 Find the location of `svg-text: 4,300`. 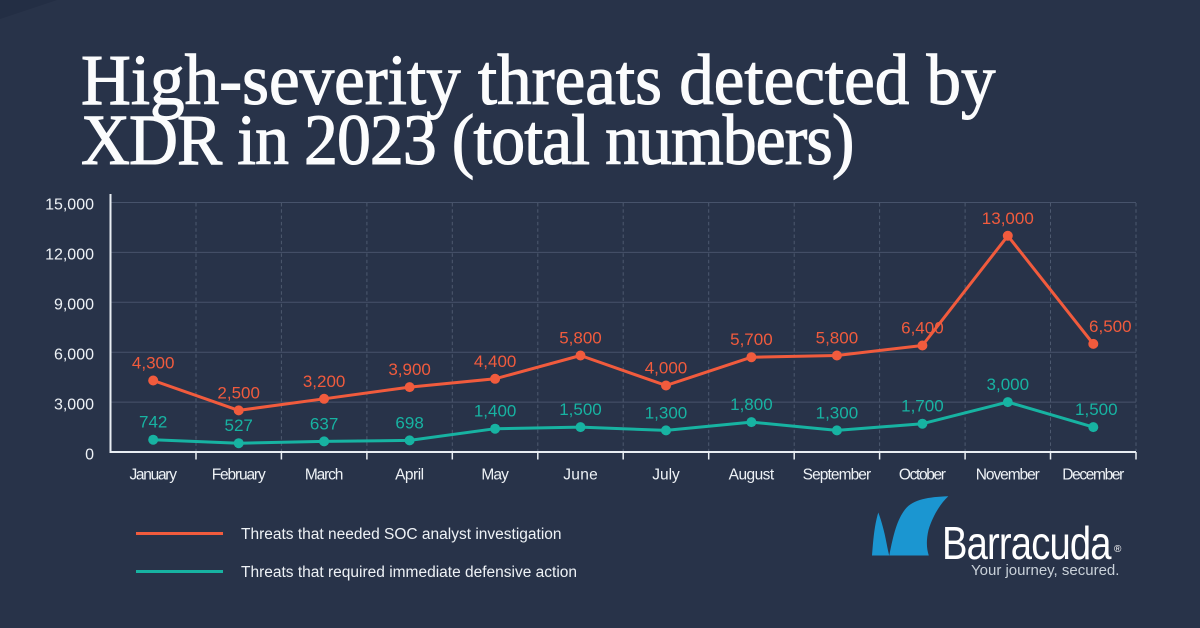

svg-text: 4,300 is located at coordinates (153, 363).